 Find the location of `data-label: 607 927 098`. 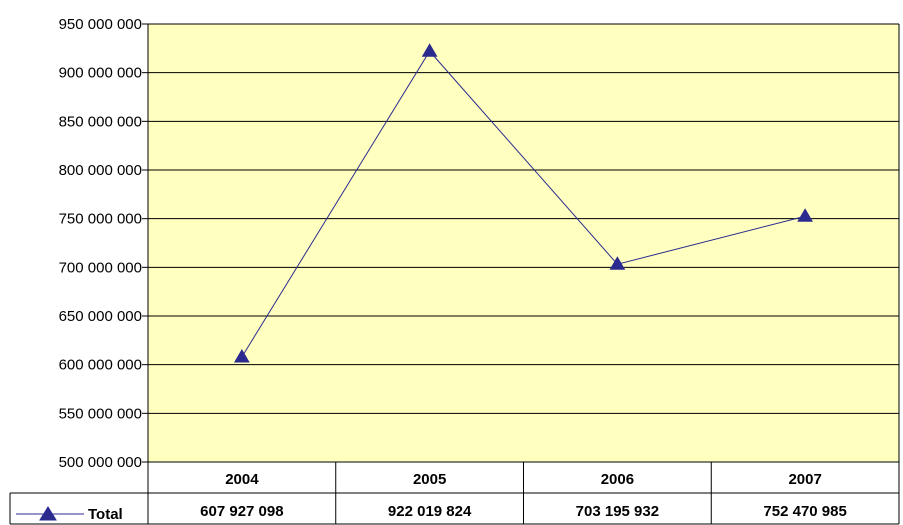

data-label: 607 927 098 is located at coordinates (241, 511).